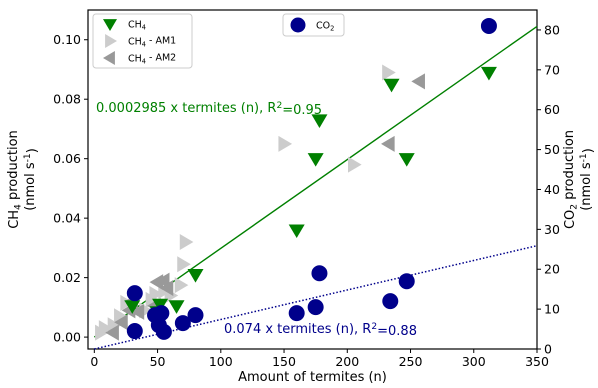 This screenshot has height=388, width=598. I want to click on ch4-fit-equation: 0.0002985 x termites (n), R2=0.95, so click(209, 109).